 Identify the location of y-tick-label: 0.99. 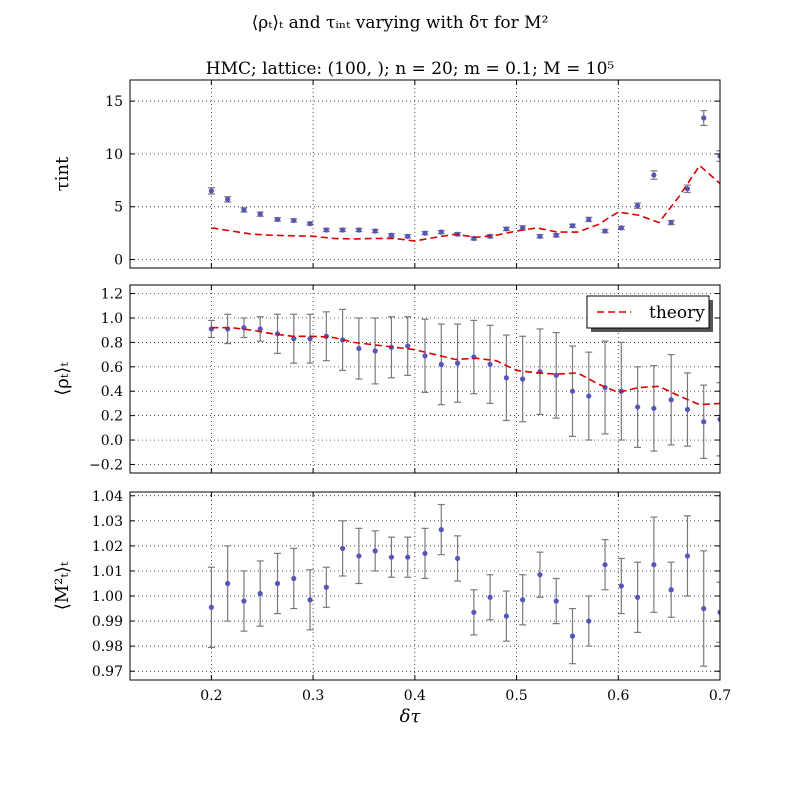
(107, 622).